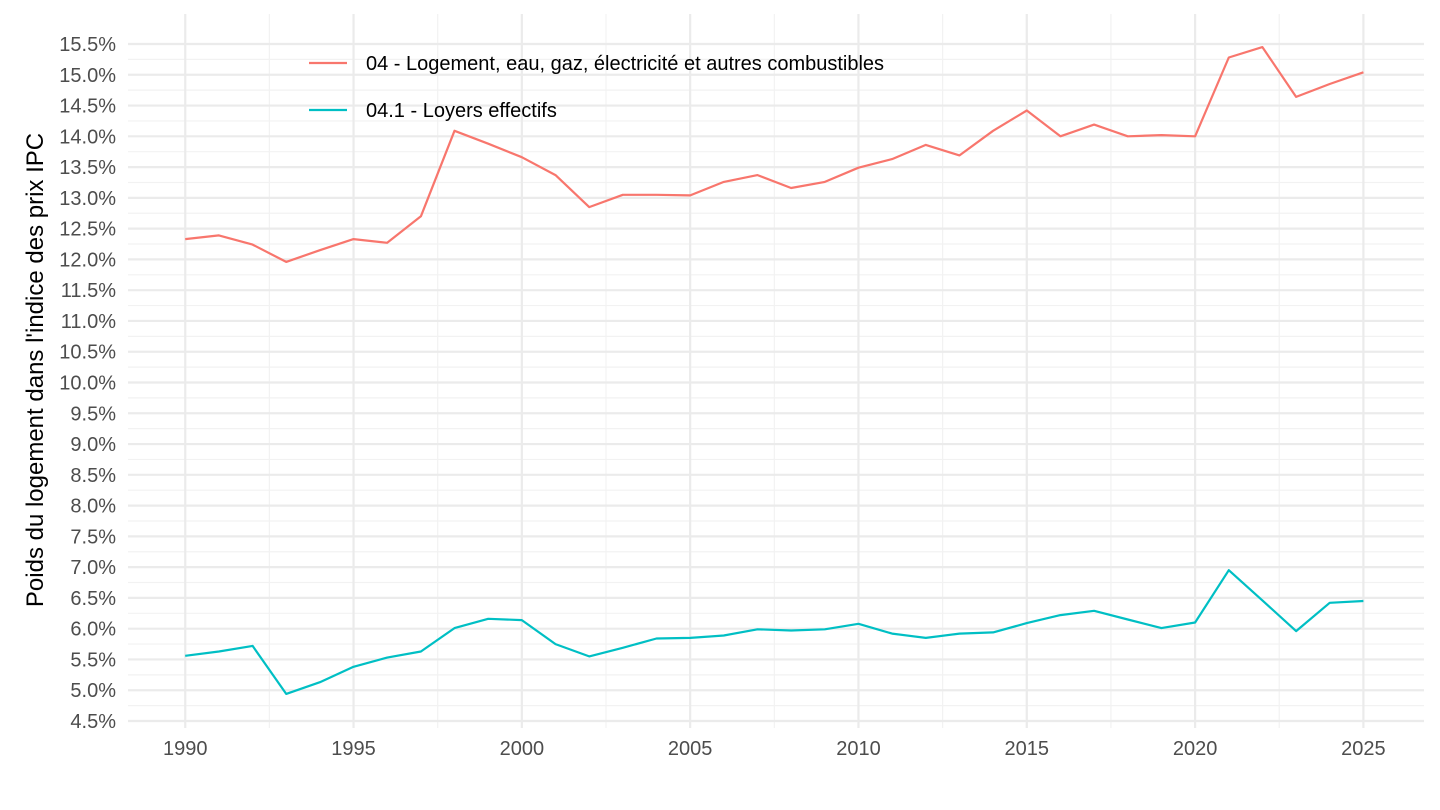  What do you see at coordinates (1363, 749) in the screenshot?
I see `x-tick-label: 2025` at bounding box center [1363, 749].